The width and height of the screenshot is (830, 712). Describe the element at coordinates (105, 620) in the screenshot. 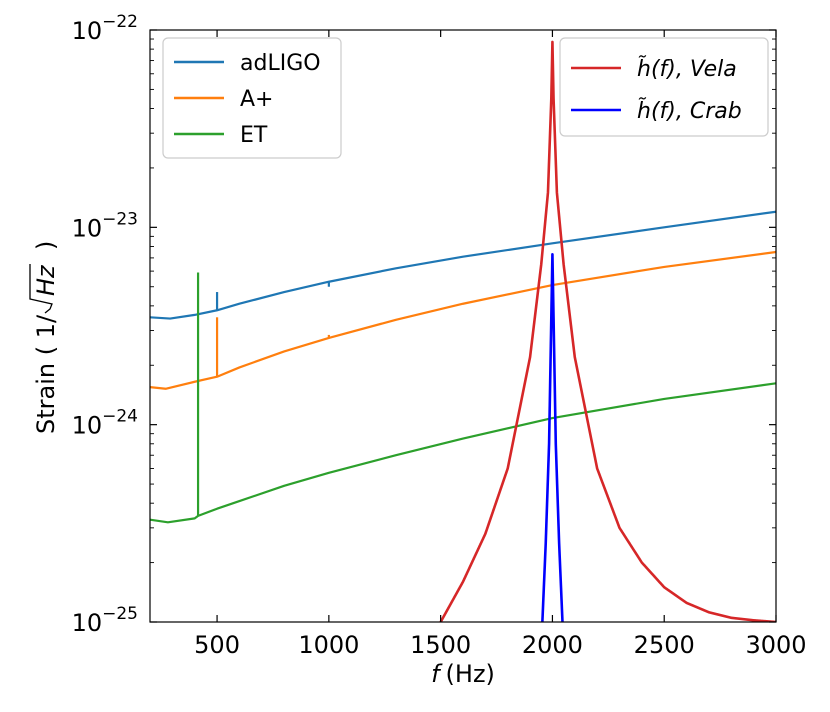

I see `y-tick-label-0: 10−25` at that location.